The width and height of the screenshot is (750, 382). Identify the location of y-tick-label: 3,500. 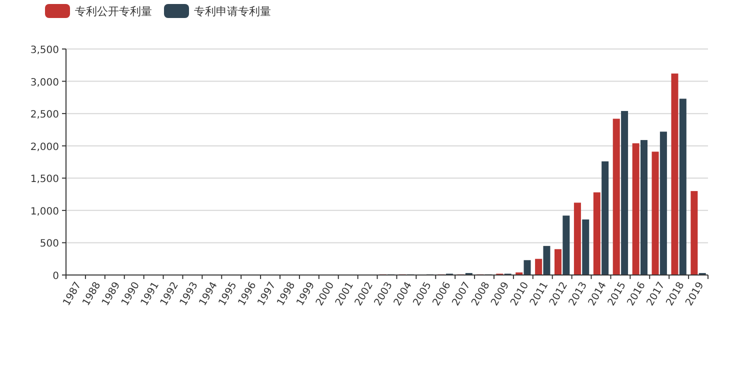
(44, 50).